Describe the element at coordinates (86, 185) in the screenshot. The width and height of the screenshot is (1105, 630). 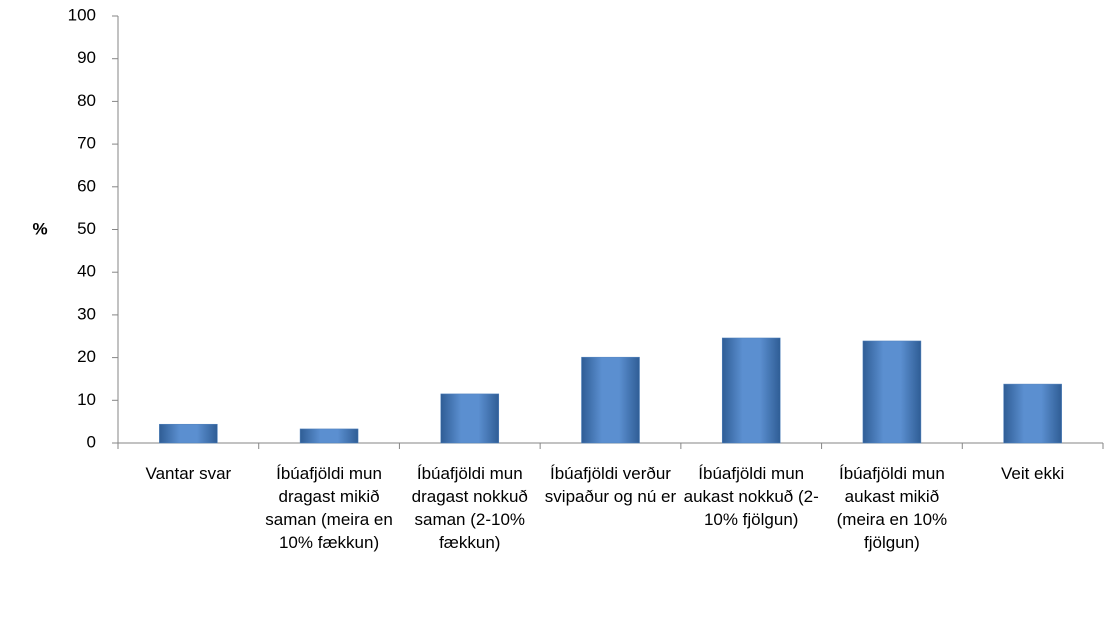
I see `y-tick-label: 60` at that location.